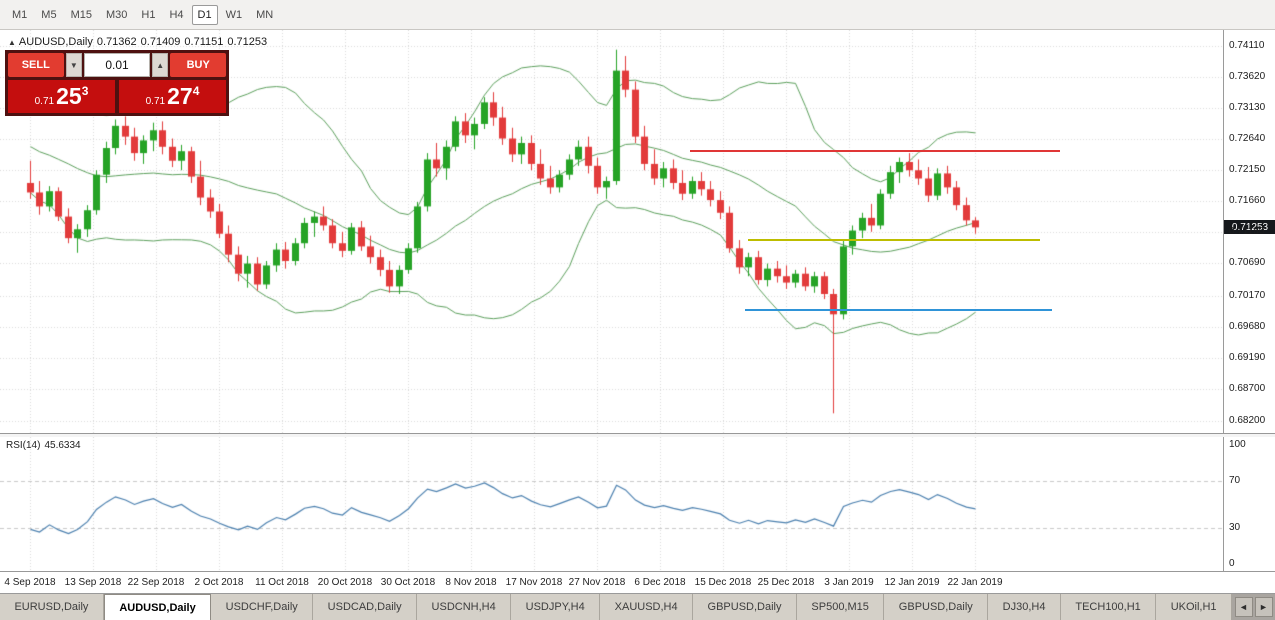  What do you see at coordinates (198, 65) in the screenshot?
I see `buy-button: BUY` at bounding box center [198, 65].